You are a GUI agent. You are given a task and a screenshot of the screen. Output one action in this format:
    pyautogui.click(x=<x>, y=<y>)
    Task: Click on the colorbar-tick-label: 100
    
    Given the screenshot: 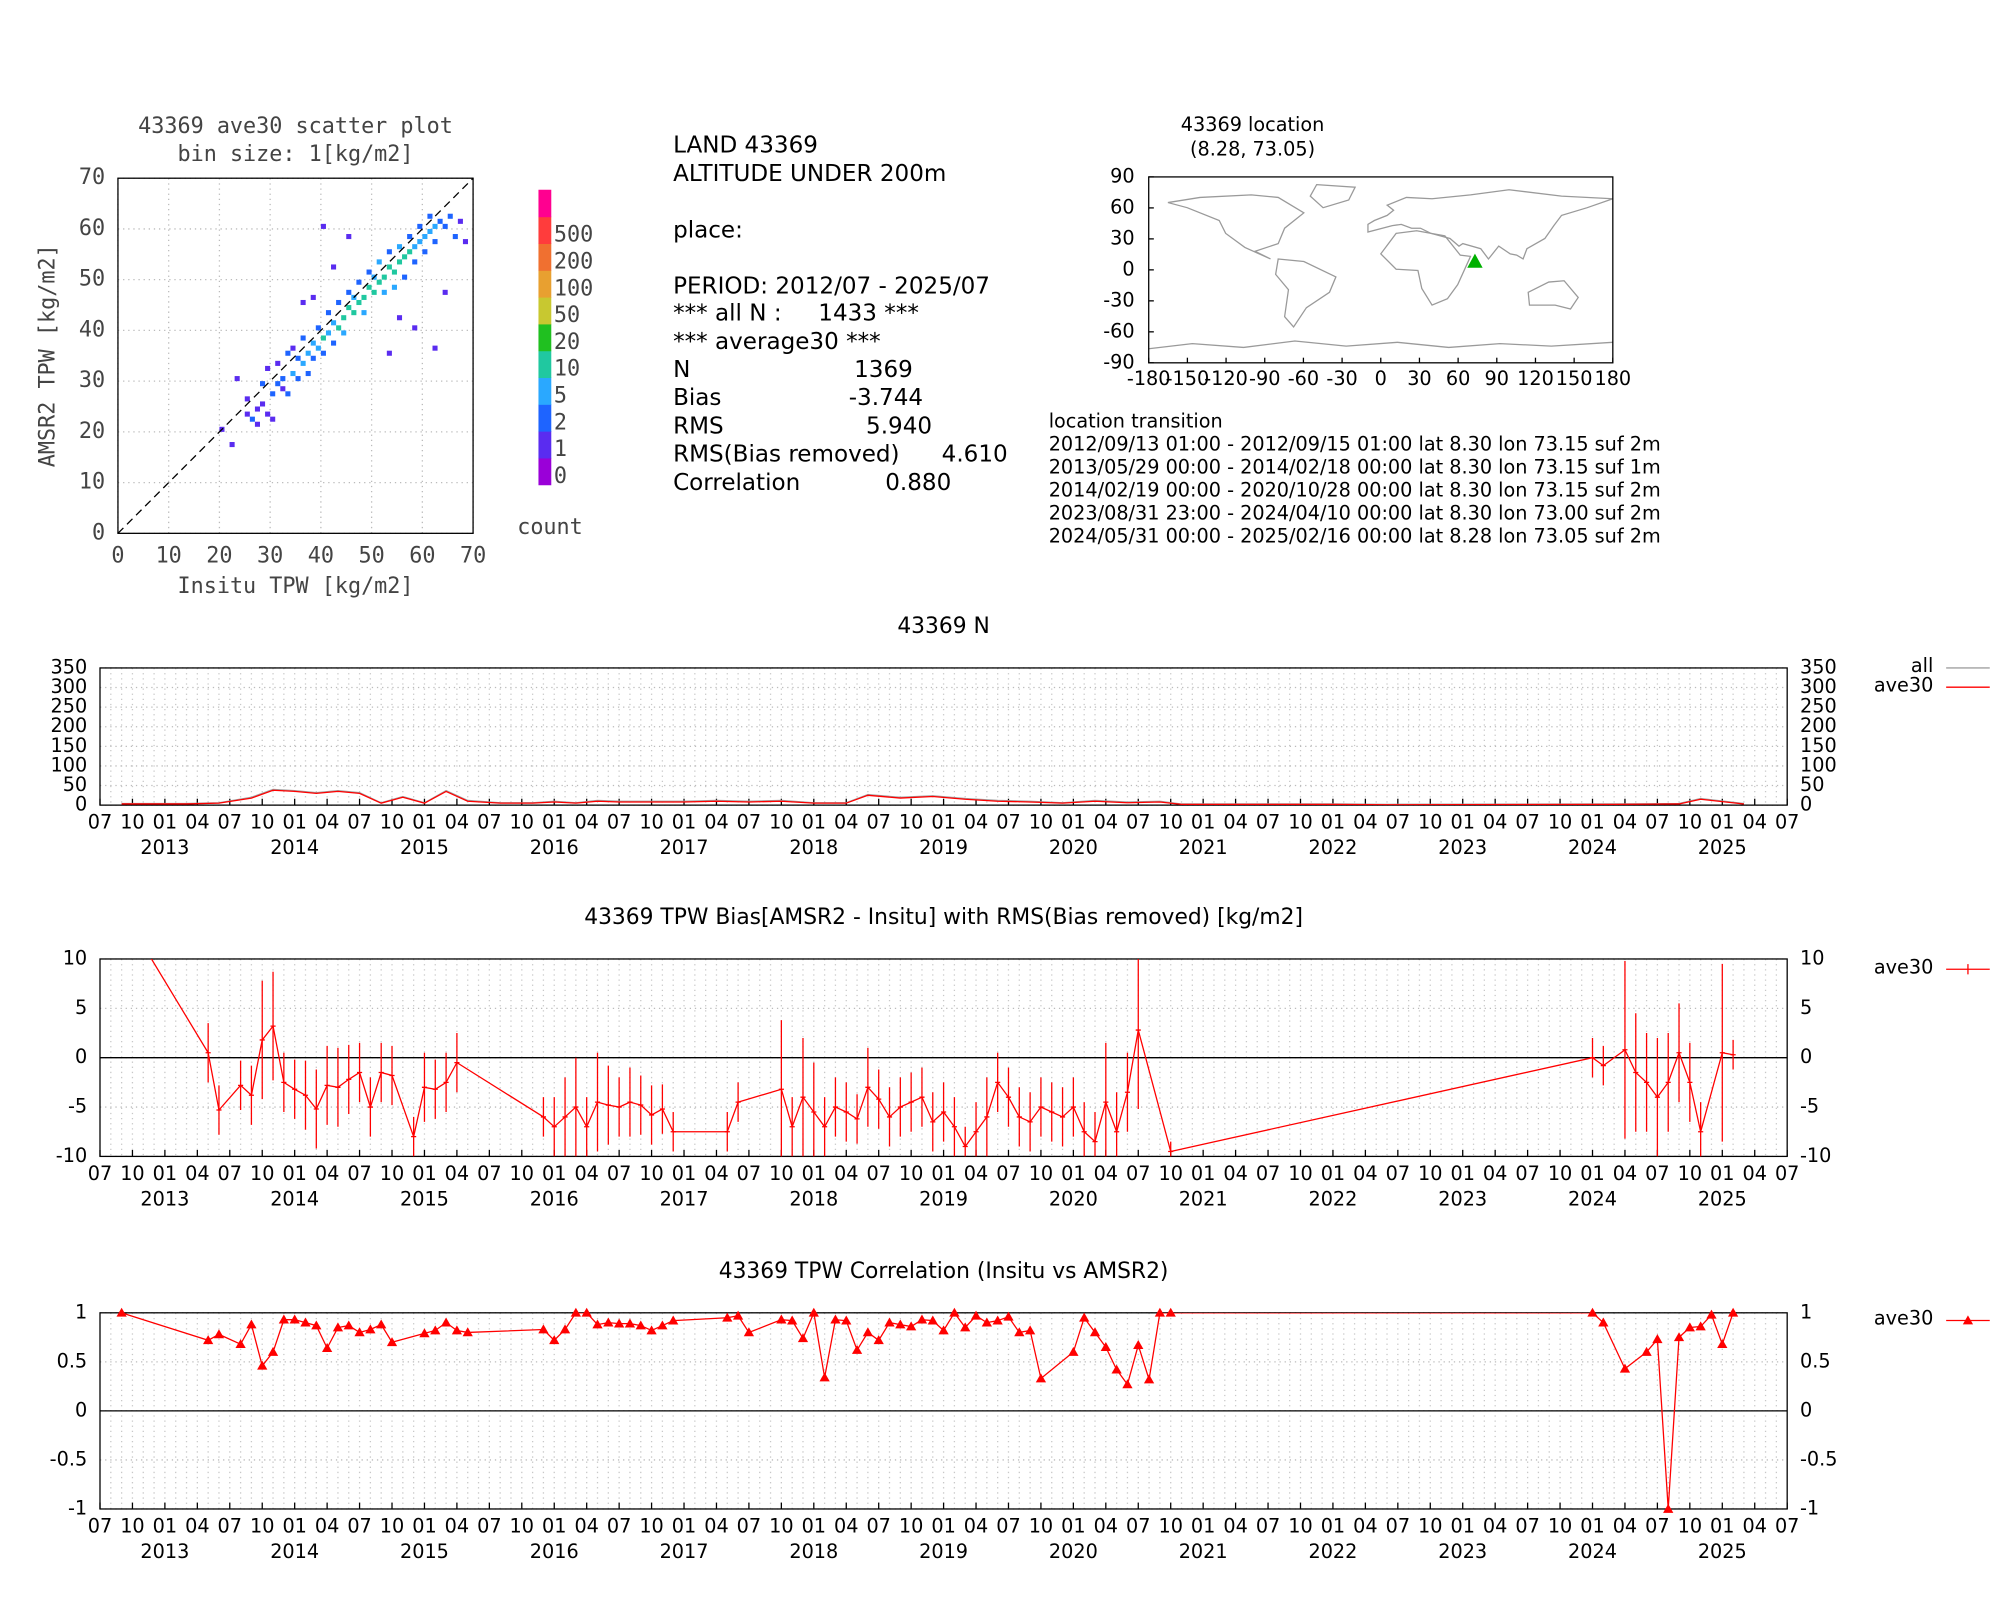 What is the action you would take?
    pyautogui.click(x=573, y=288)
    